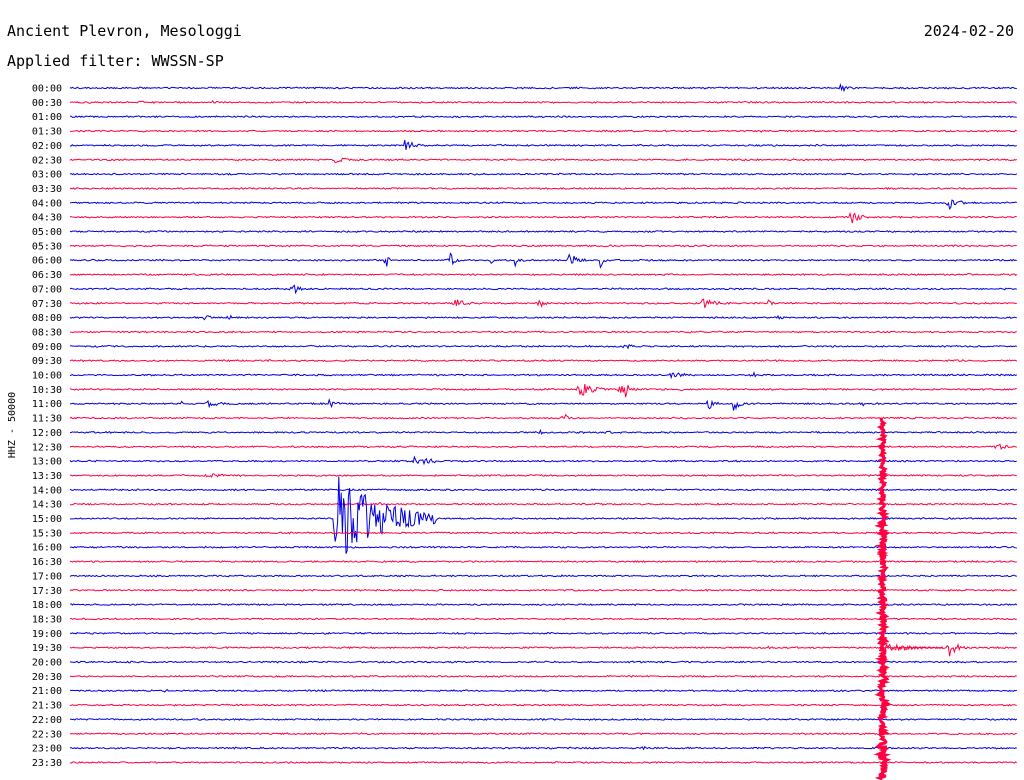 This screenshot has width=1024, height=780. What do you see at coordinates (47, 462) in the screenshot?
I see `time-tick-label: 13:00` at bounding box center [47, 462].